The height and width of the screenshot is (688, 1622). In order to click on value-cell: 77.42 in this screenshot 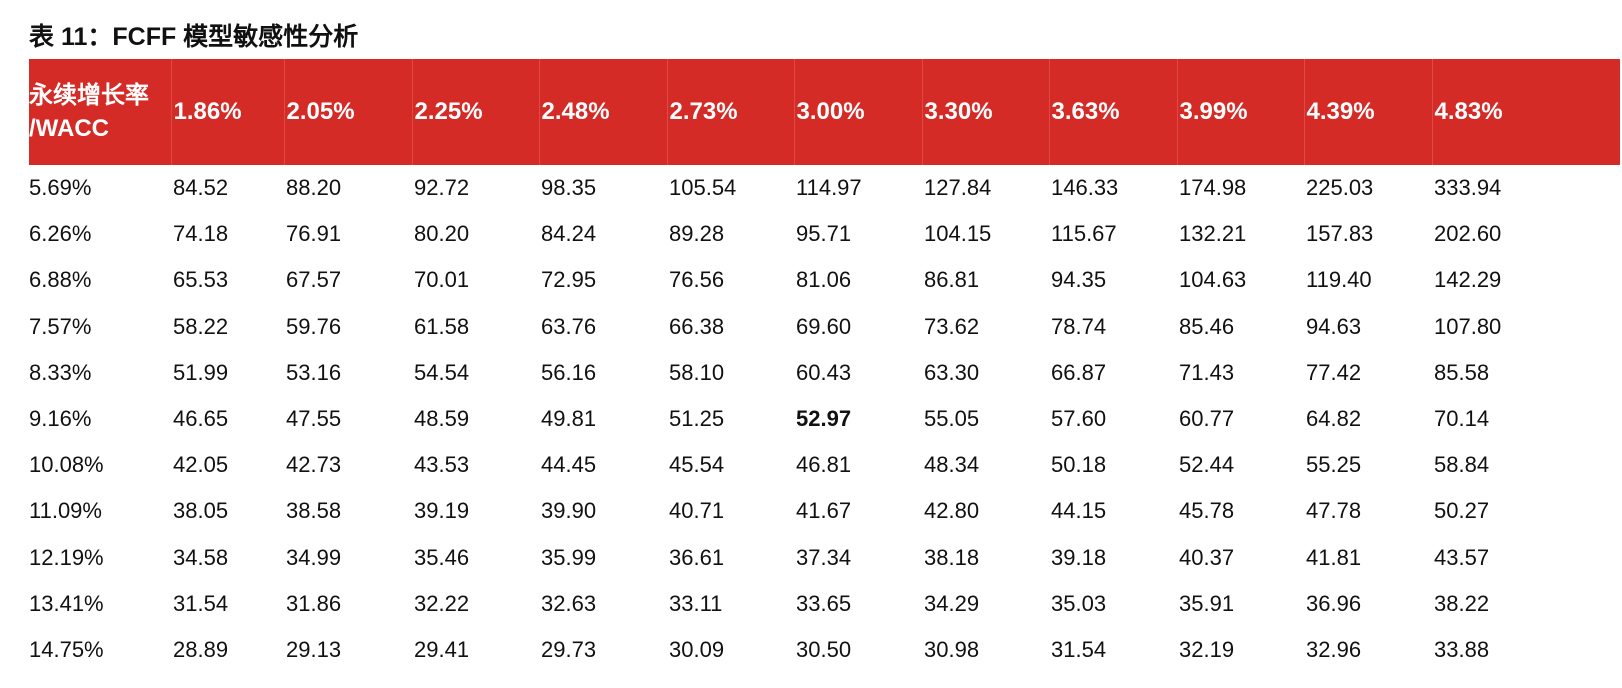, I will do `click(1334, 372)`.